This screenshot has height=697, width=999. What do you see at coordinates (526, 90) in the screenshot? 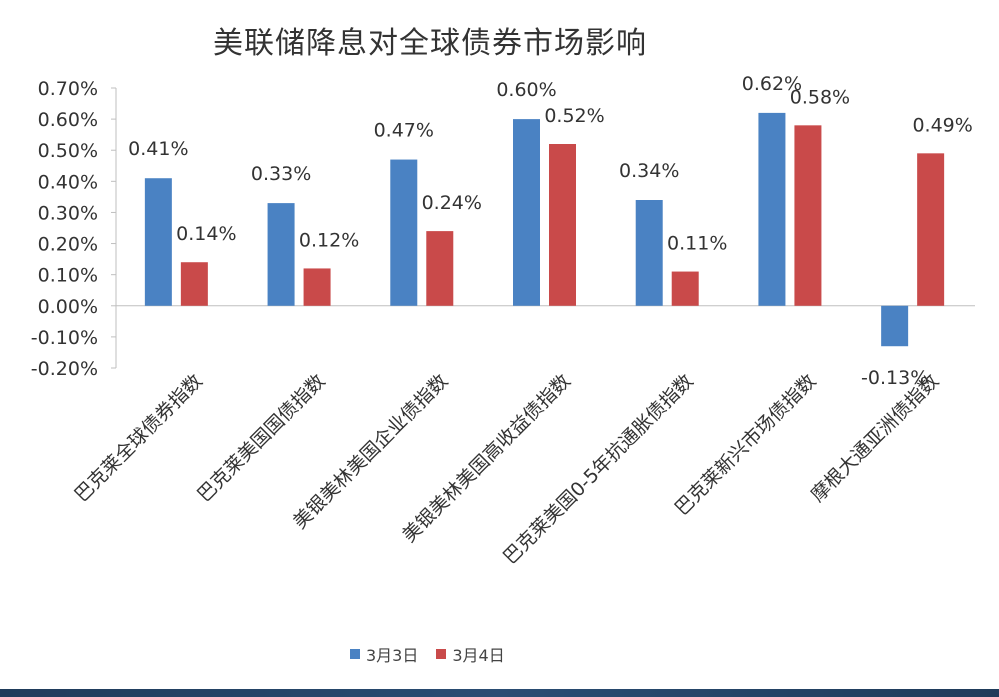
I see `data-label: 0.60%` at bounding box center [526, 90].